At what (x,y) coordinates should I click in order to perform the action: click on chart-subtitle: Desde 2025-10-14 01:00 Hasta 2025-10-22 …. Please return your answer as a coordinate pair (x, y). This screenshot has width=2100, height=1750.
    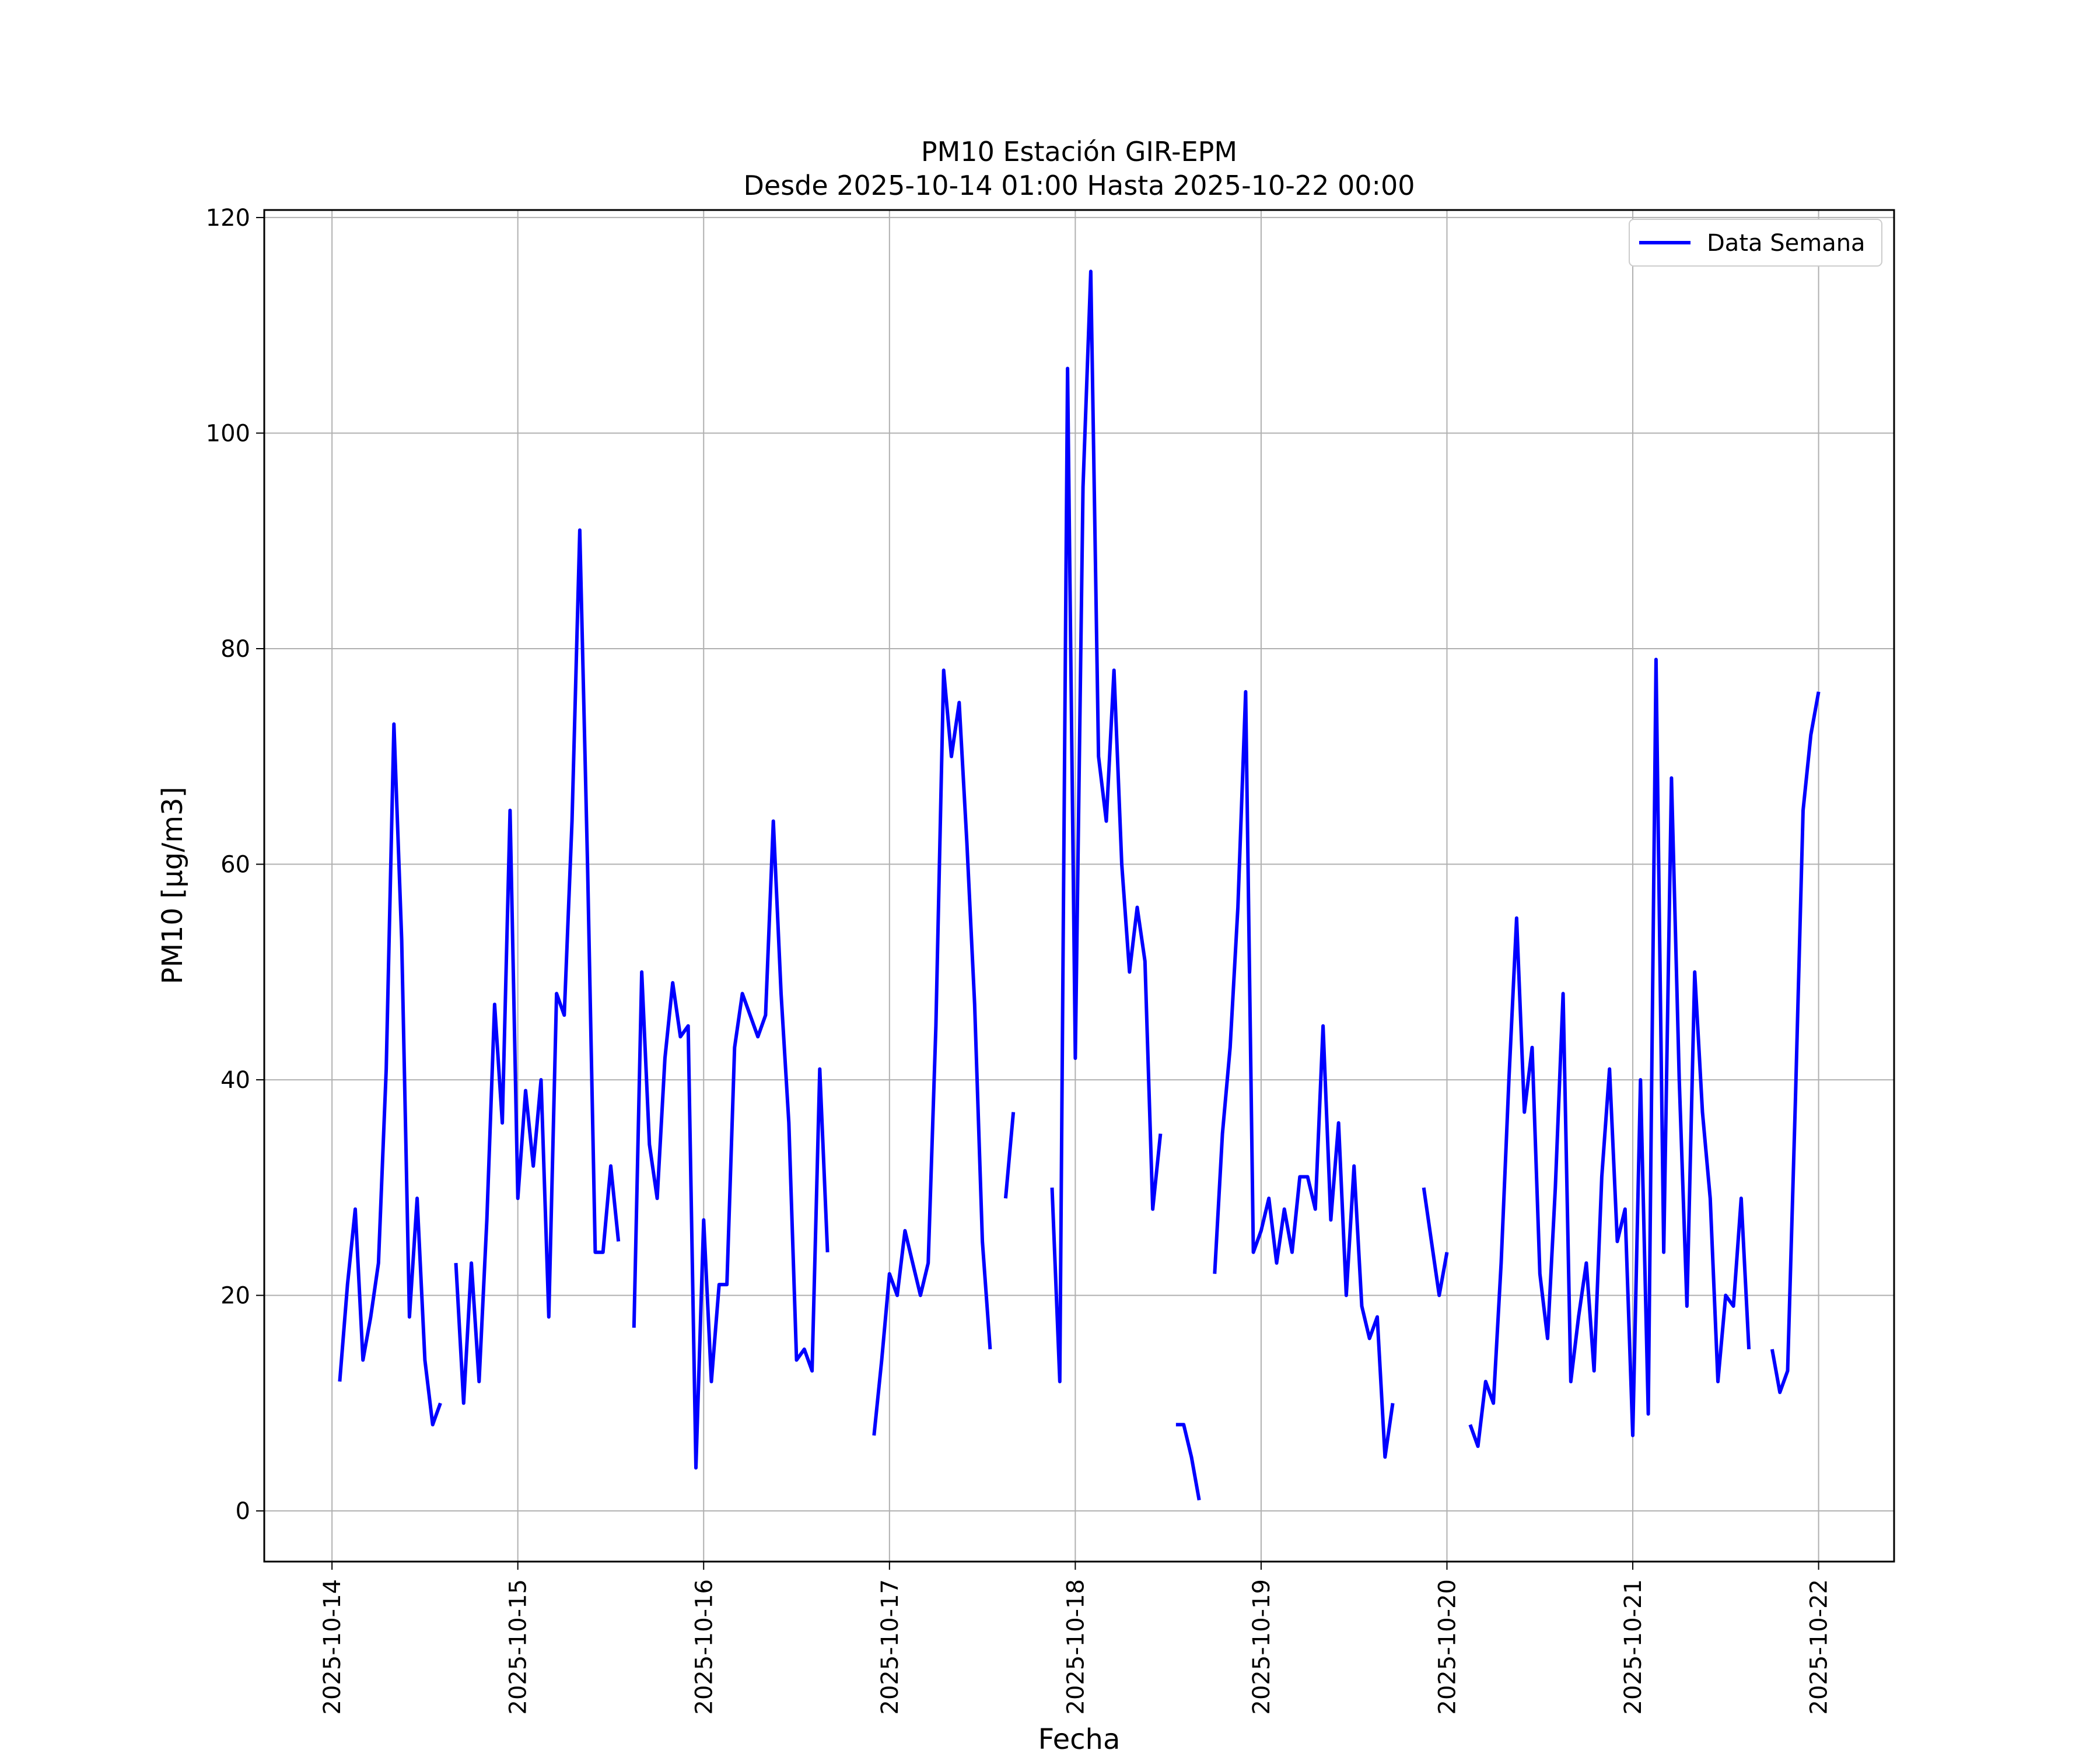
    Looking at the image, I should click on (1079, 185).